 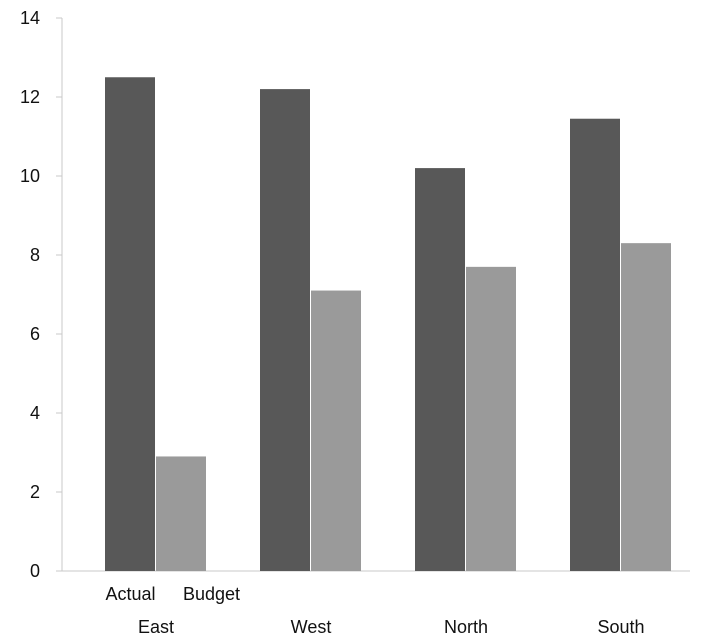 I want to click on y-tick-label: 8, so click(x=35, y=255).